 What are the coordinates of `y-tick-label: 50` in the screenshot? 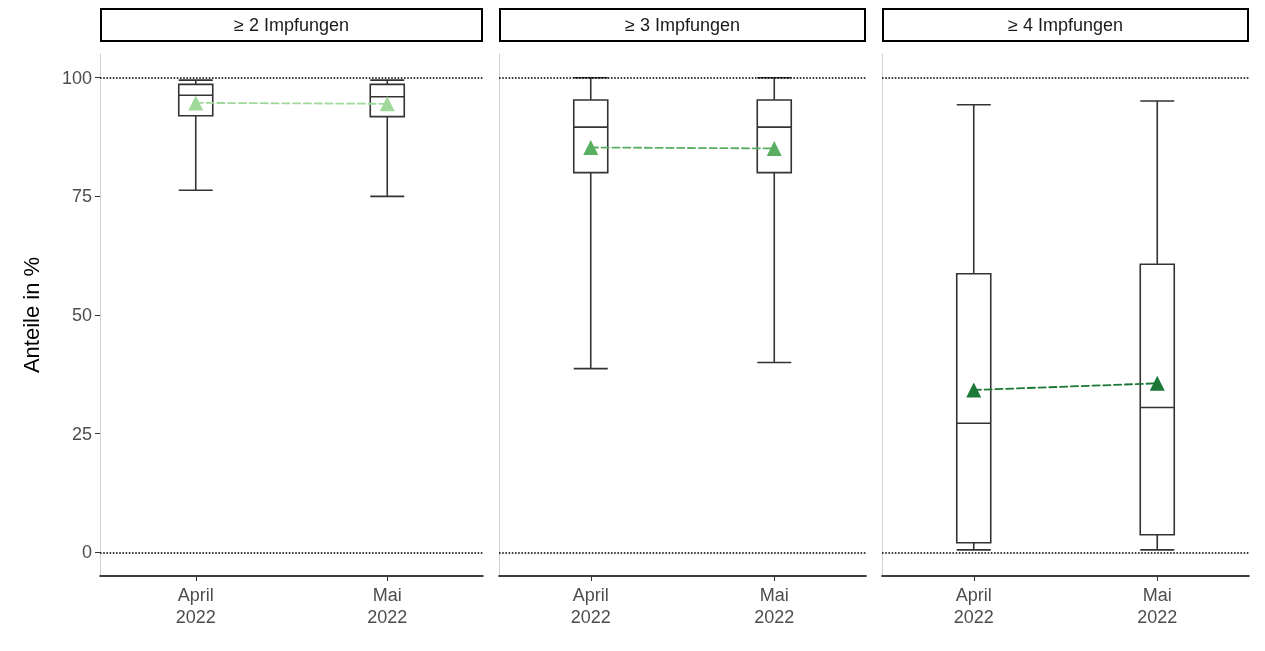 It's located at (81, 315).